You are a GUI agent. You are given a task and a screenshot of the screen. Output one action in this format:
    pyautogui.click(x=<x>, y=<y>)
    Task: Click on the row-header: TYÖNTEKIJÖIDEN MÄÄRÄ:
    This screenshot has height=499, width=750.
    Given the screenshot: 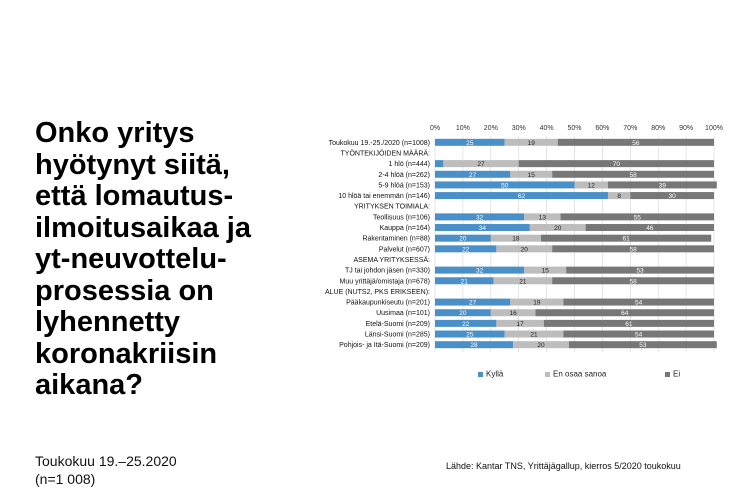 What is the action you would take?
    pyautogui.click(x=386, y=153)
    